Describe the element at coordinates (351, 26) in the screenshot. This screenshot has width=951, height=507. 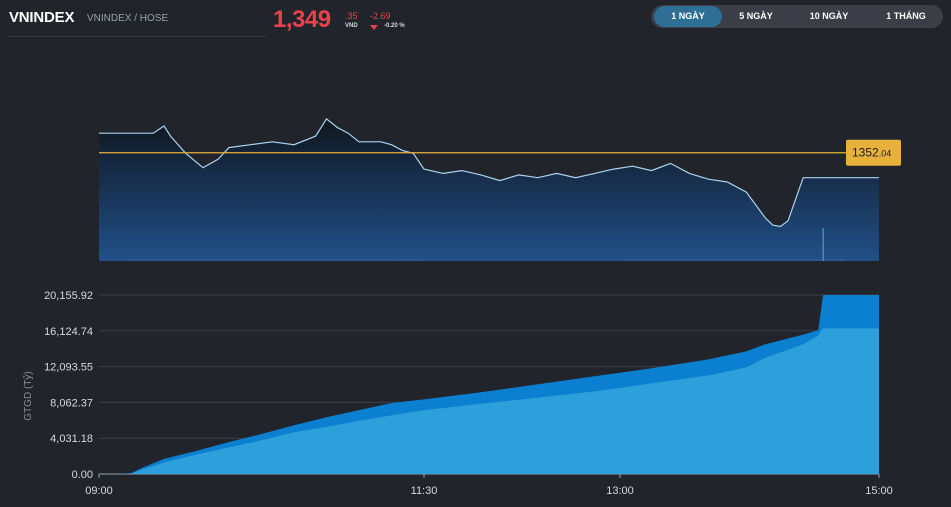
I see `currency-label: VND` at that location.